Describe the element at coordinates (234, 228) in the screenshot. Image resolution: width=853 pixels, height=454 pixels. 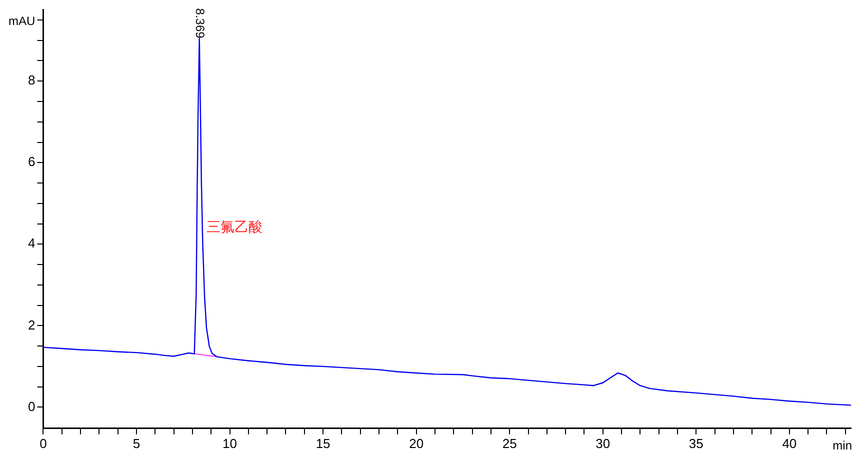
I see `annotation: 三氟乙酸` at that location.